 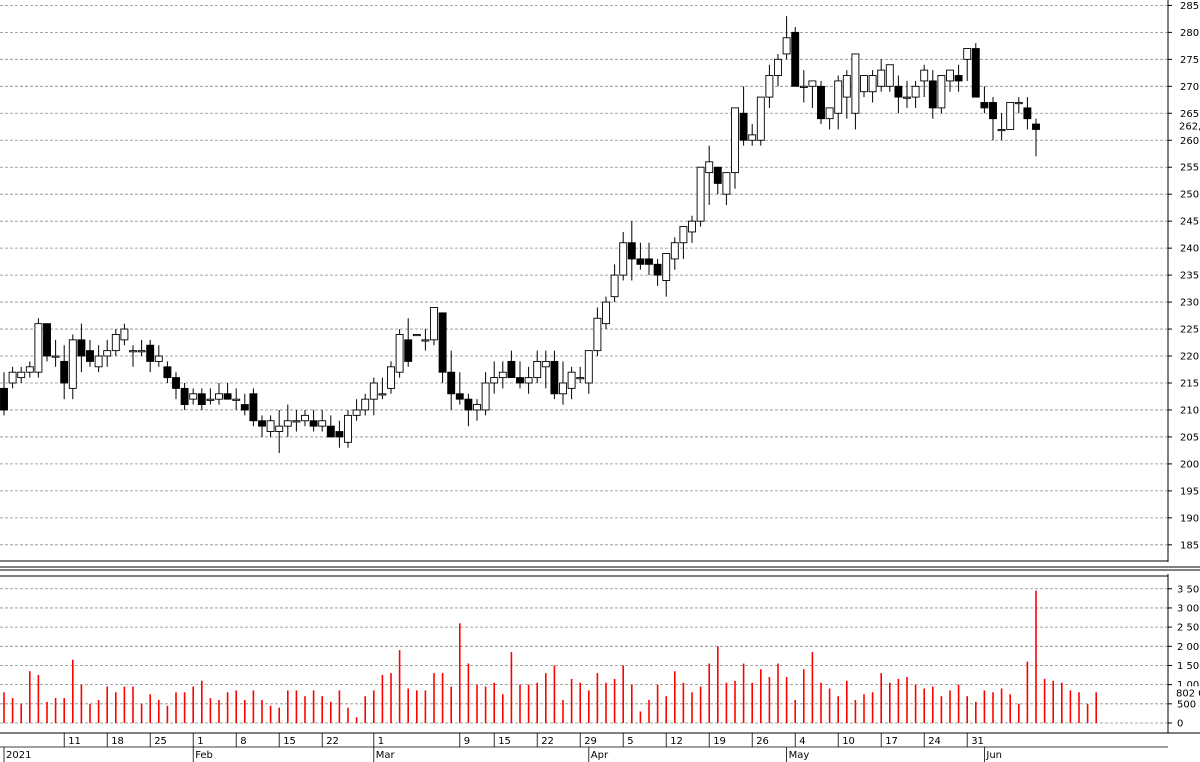 I want to click on day-label: 10, so click(x=848, y=741).